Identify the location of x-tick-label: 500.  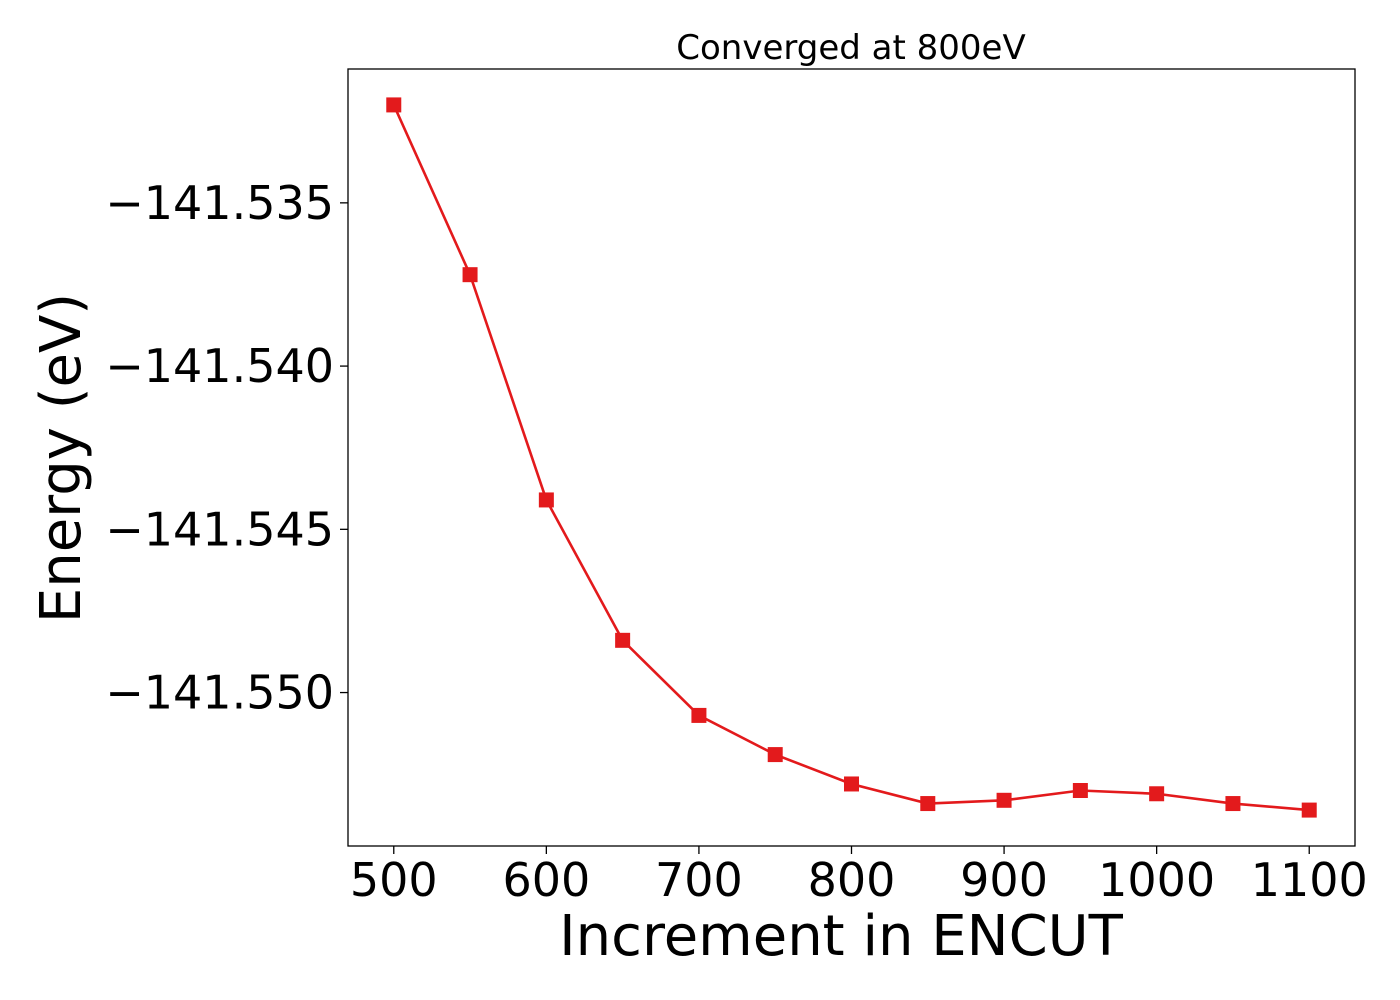
(394, 880).